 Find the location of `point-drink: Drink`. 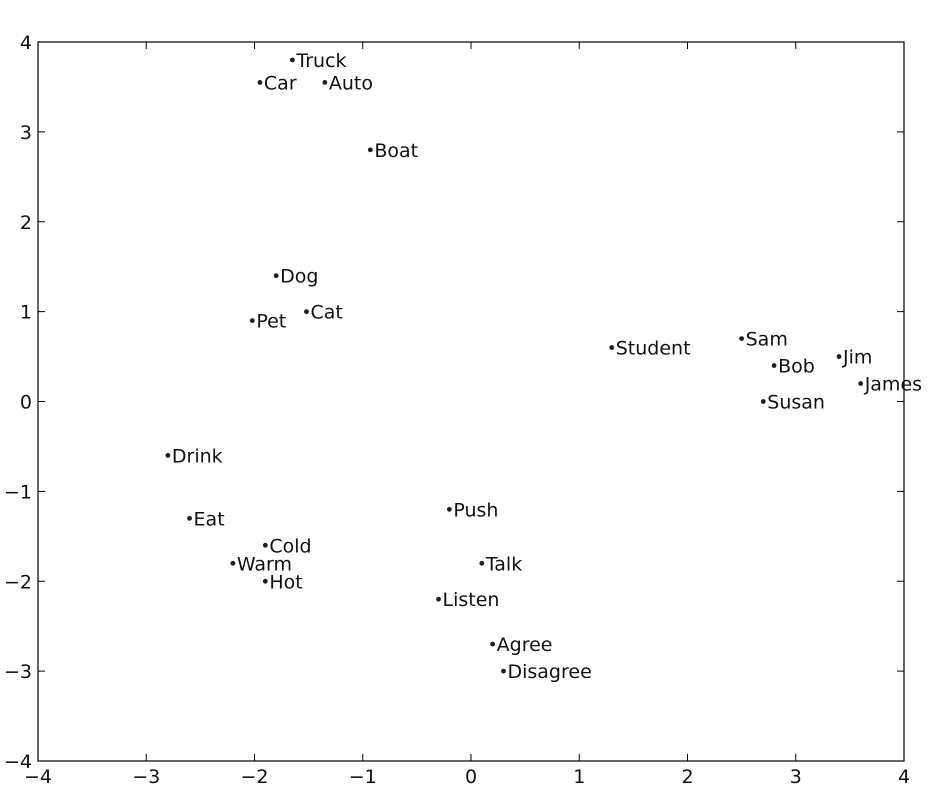

point-drink: Drink is located at coordinates (194, 456).